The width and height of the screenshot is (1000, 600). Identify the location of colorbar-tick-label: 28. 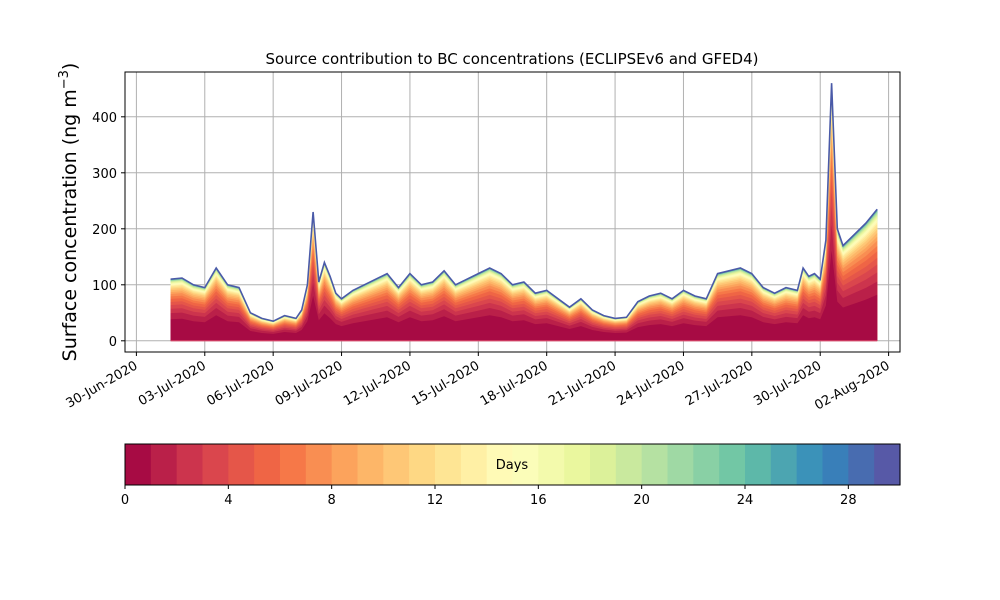
(848, 500).